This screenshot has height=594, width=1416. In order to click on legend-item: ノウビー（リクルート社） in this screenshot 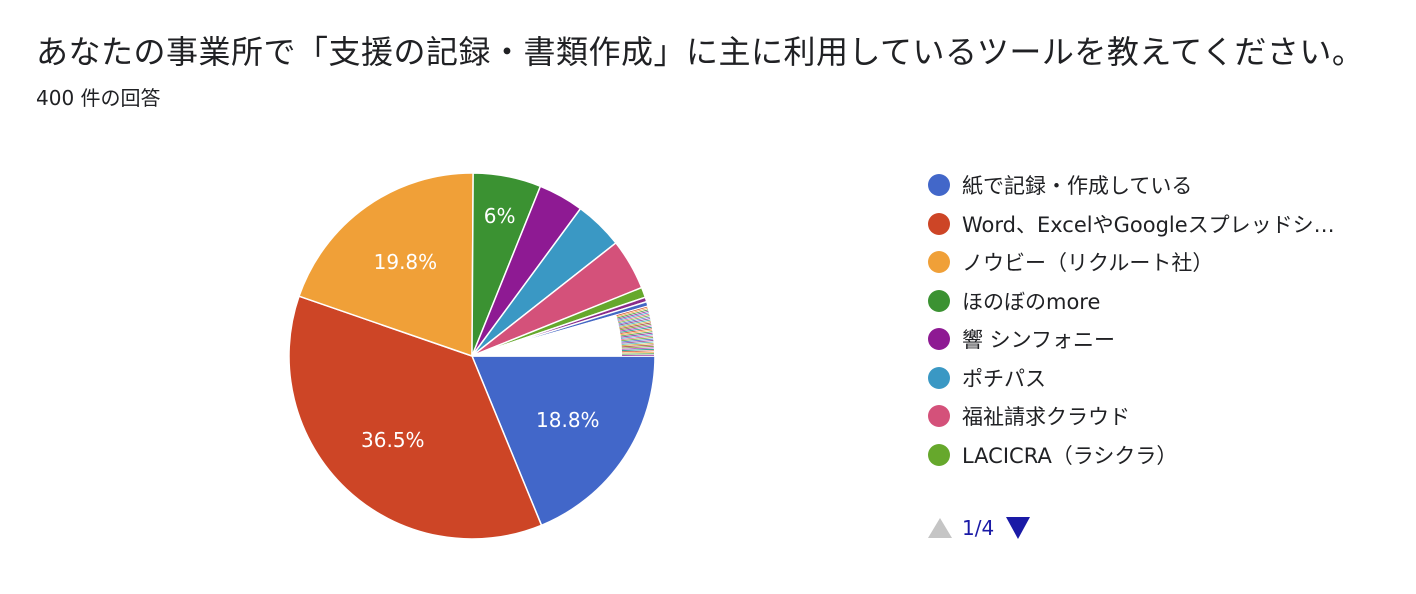, I will do `click(1163, 262)`.